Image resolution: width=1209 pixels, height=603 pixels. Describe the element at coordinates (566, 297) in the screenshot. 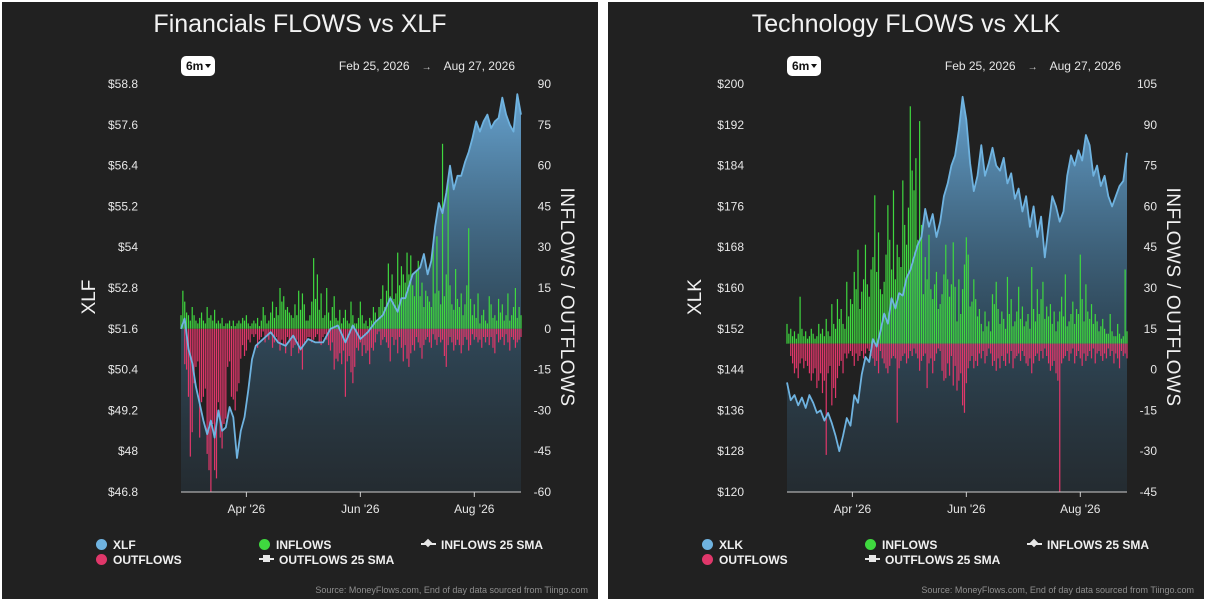

I see `y2-axis-label: INFLOWS / OUTFLOWS` at that location.